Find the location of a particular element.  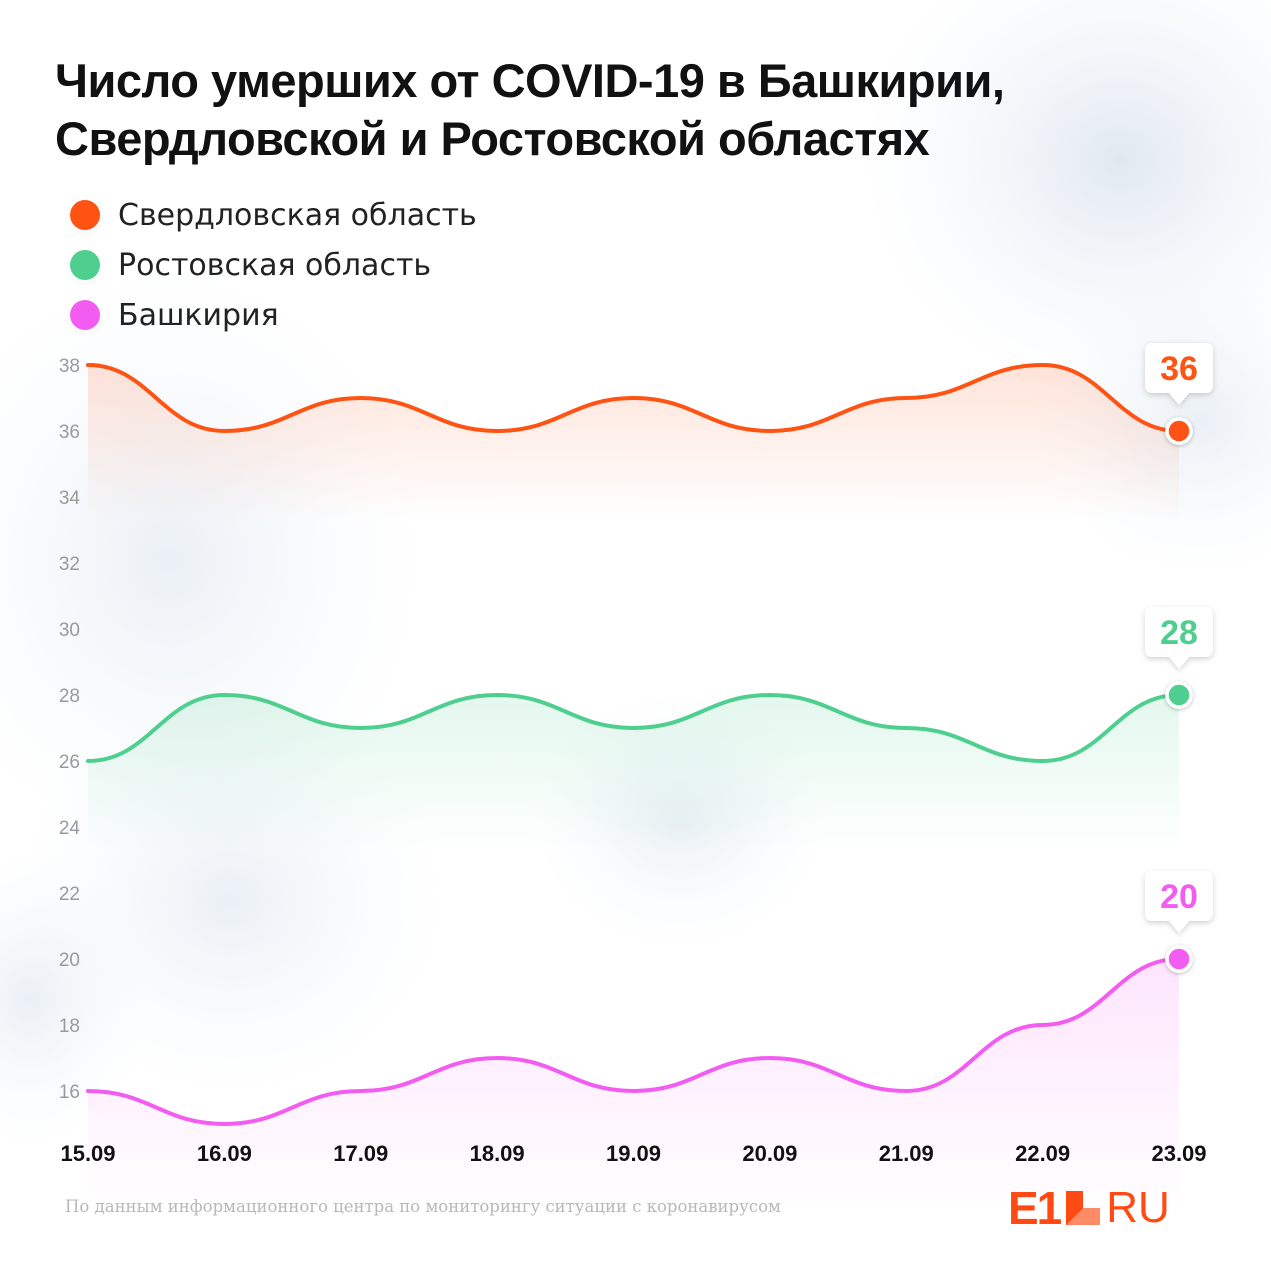

x-tick-label: 18.09 is located at coordinates (497, 1153).